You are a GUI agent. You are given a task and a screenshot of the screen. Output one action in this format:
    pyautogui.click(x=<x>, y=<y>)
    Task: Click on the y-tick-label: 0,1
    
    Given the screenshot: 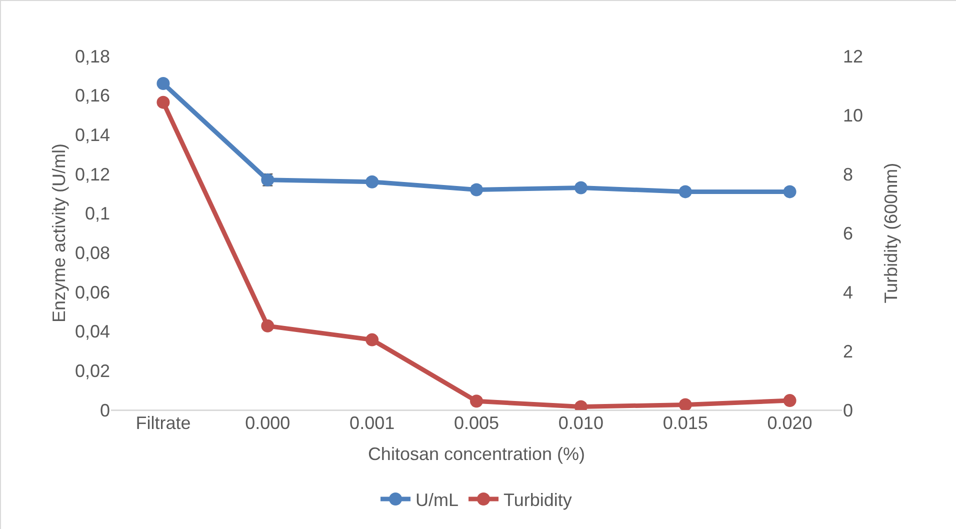 What is the action you would take?
    pyautogui.click(x=97, y=214)
    